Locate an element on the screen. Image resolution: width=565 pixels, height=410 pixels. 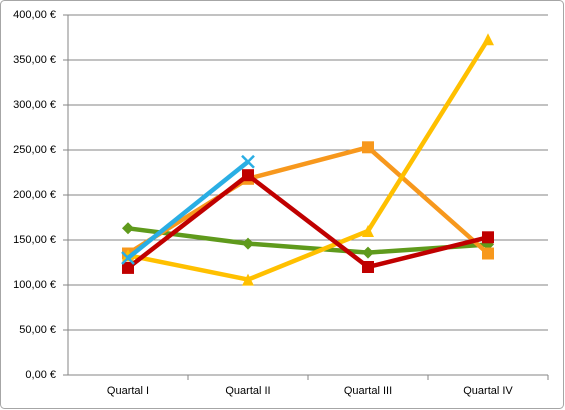
y-tick-label: 200,00 € is located at coordinates (34, 195).